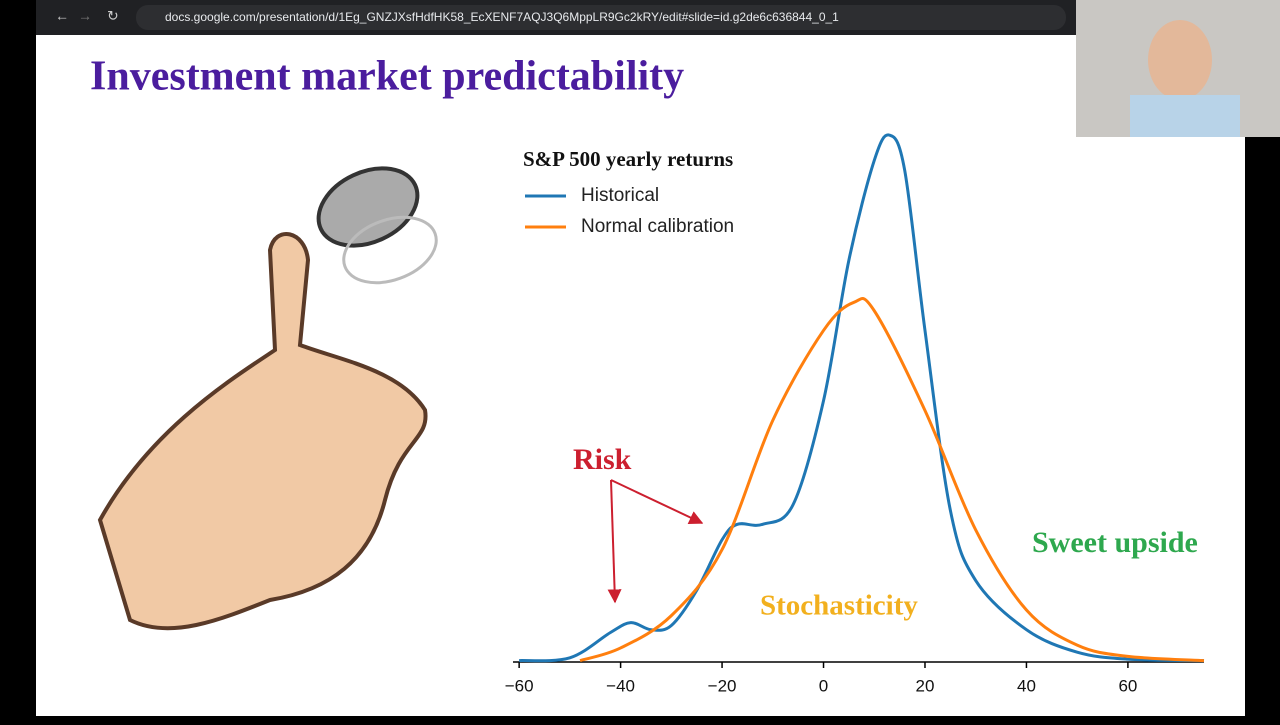 Image resolution: width=1280 pixels, height=725 pixels. Describe the element at coordinates (85, 16) in the screenshot. I see `forward-button: →` at that location.